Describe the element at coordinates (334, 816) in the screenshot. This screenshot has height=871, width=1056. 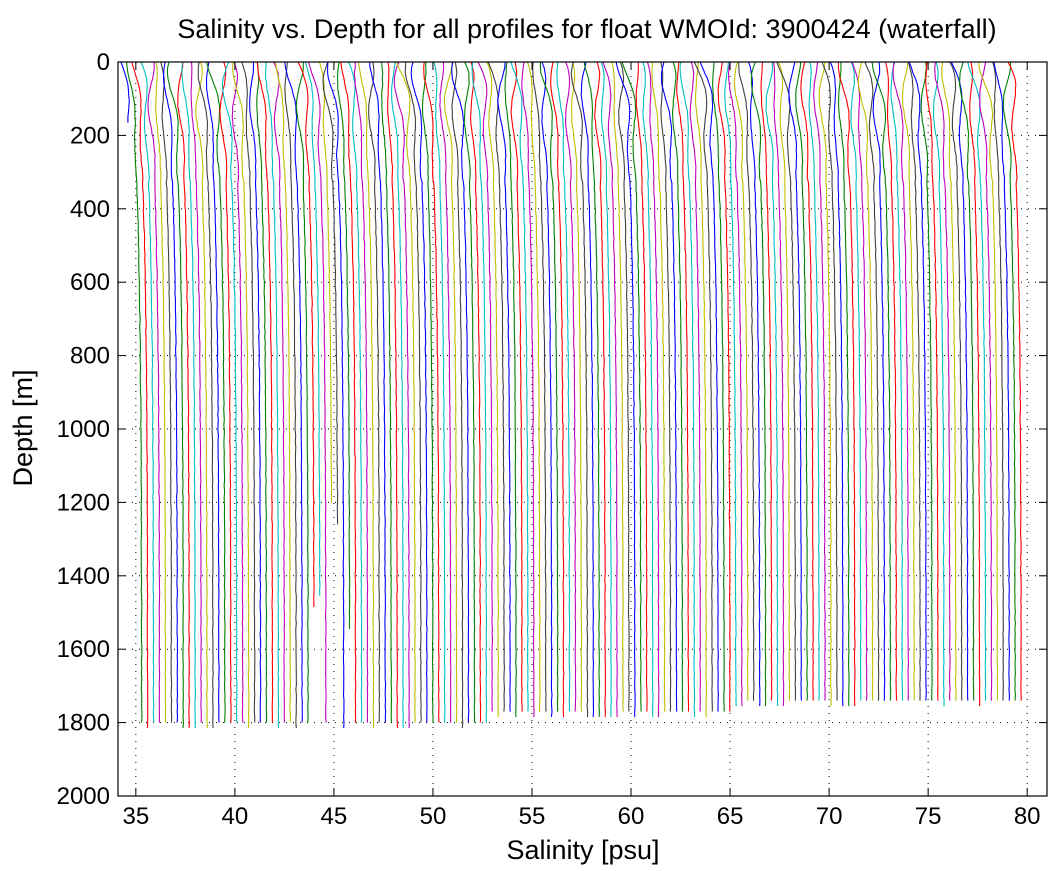
I see `x-tick-label: 45` at that location.